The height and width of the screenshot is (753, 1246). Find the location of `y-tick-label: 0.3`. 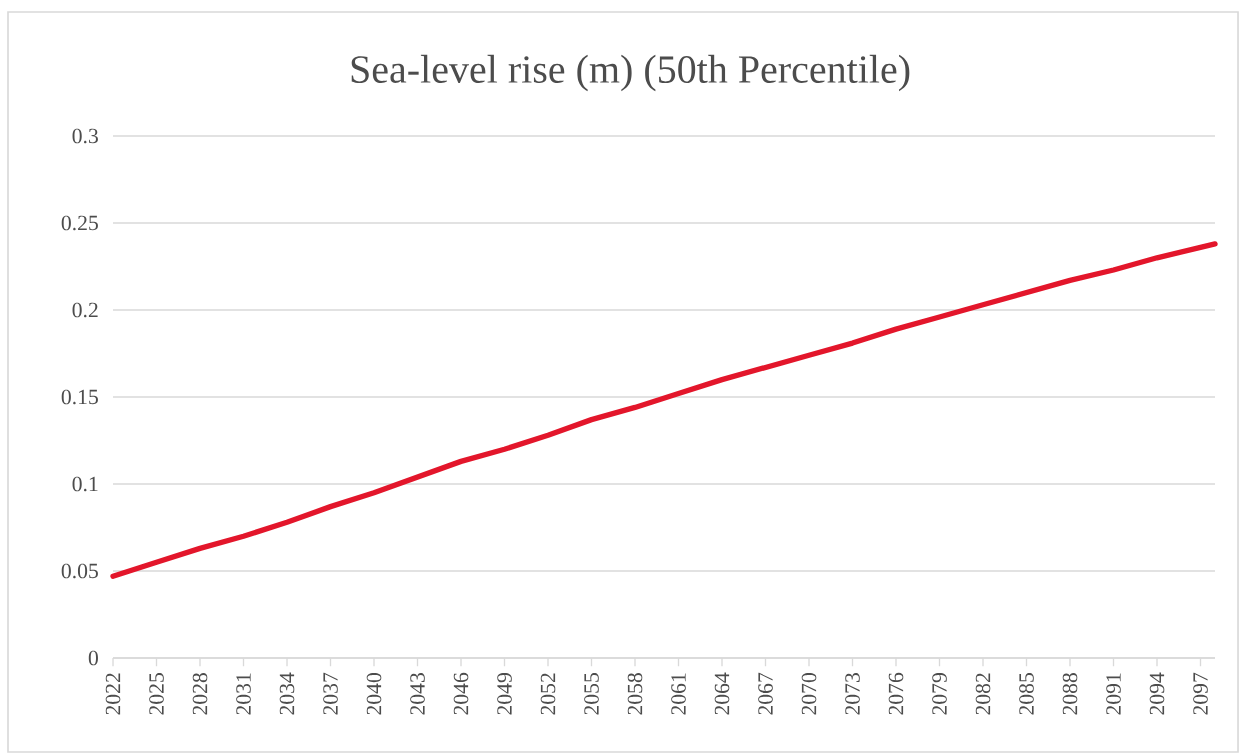

y-tick-label: 0.3 is located at coordinates (85, 136).